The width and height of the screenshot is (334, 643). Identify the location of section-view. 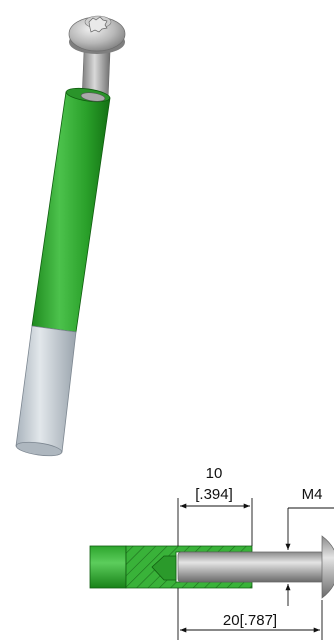
(211, 567).